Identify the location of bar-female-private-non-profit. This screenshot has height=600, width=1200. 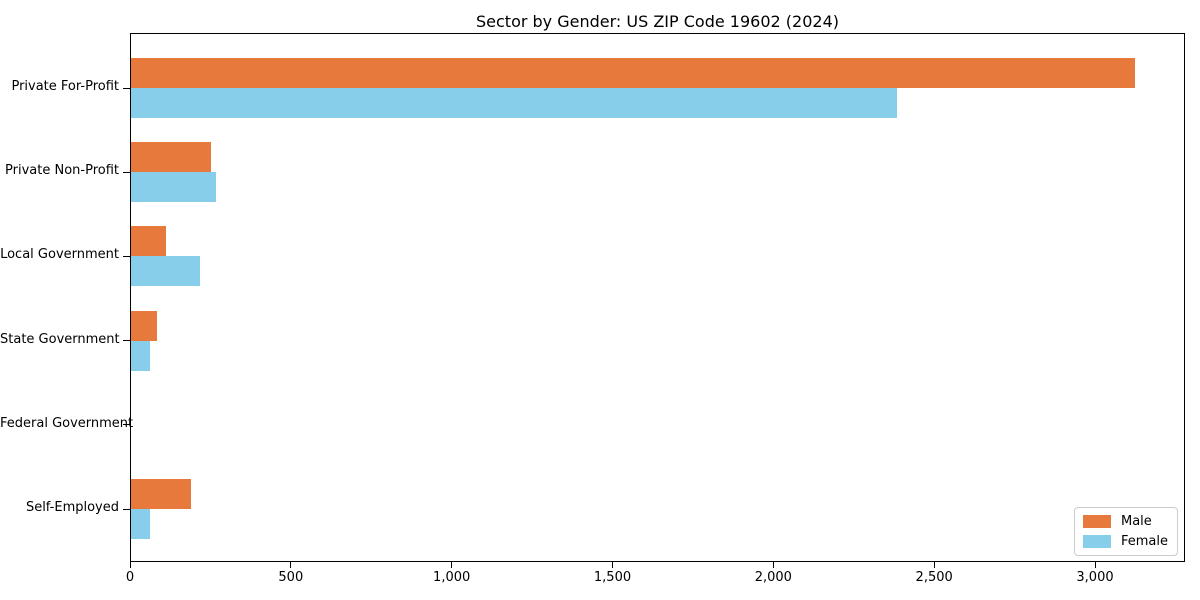
(173, 187).